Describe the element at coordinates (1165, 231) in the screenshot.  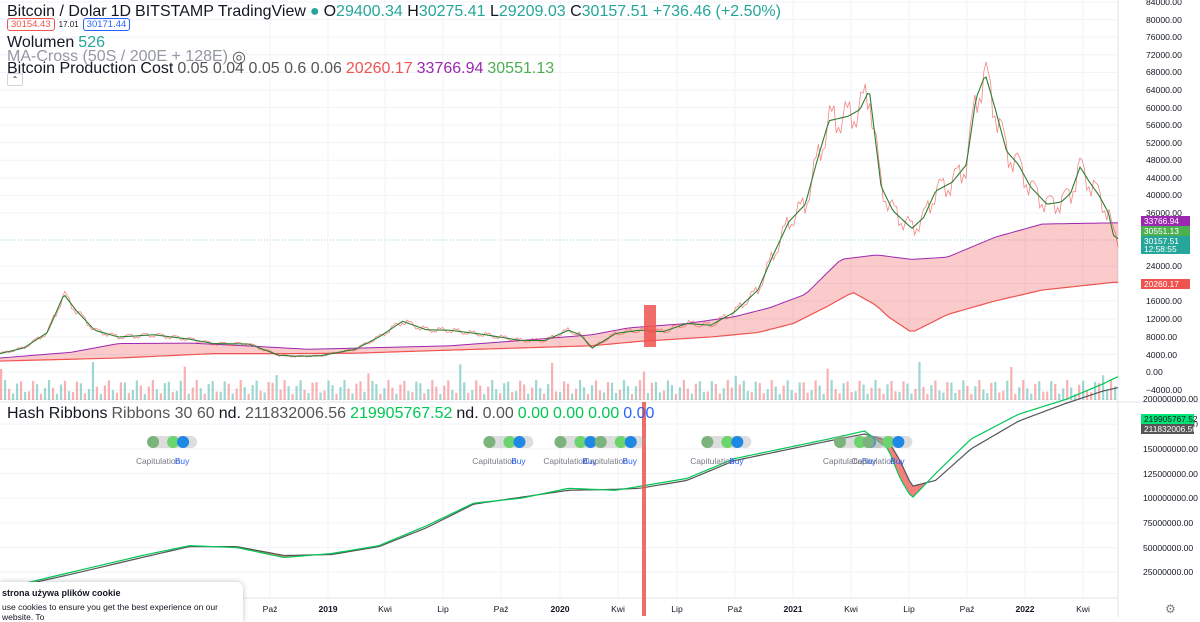
I see `price-tag: 30551.13` at that location.